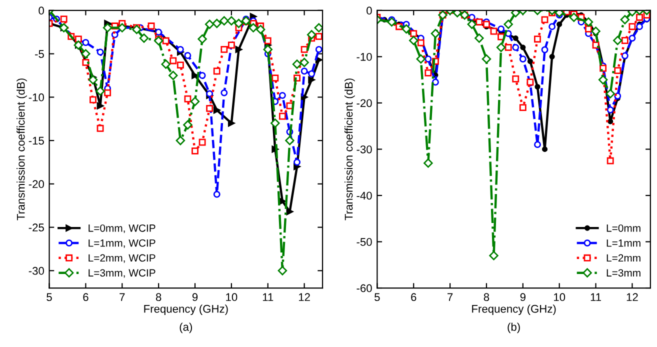 This screenshot has height=347, width=657. Describe the element at coordinates (36, 228) in the screenshot. I see `y-tick-label: -25` at that location.